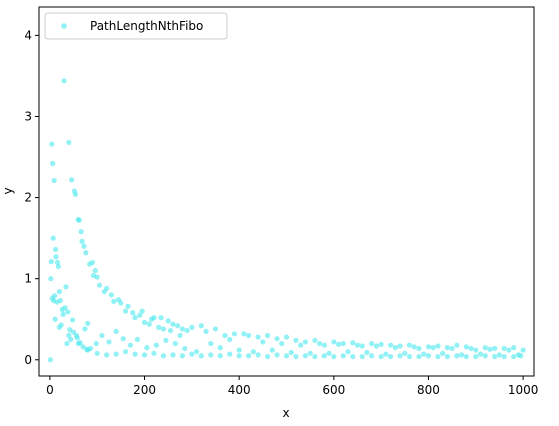 This screenshot has width=559, height=426. Describe the element at coordinates (285, 413) in the screenshot. I see `x-axis-label: x` at that location.